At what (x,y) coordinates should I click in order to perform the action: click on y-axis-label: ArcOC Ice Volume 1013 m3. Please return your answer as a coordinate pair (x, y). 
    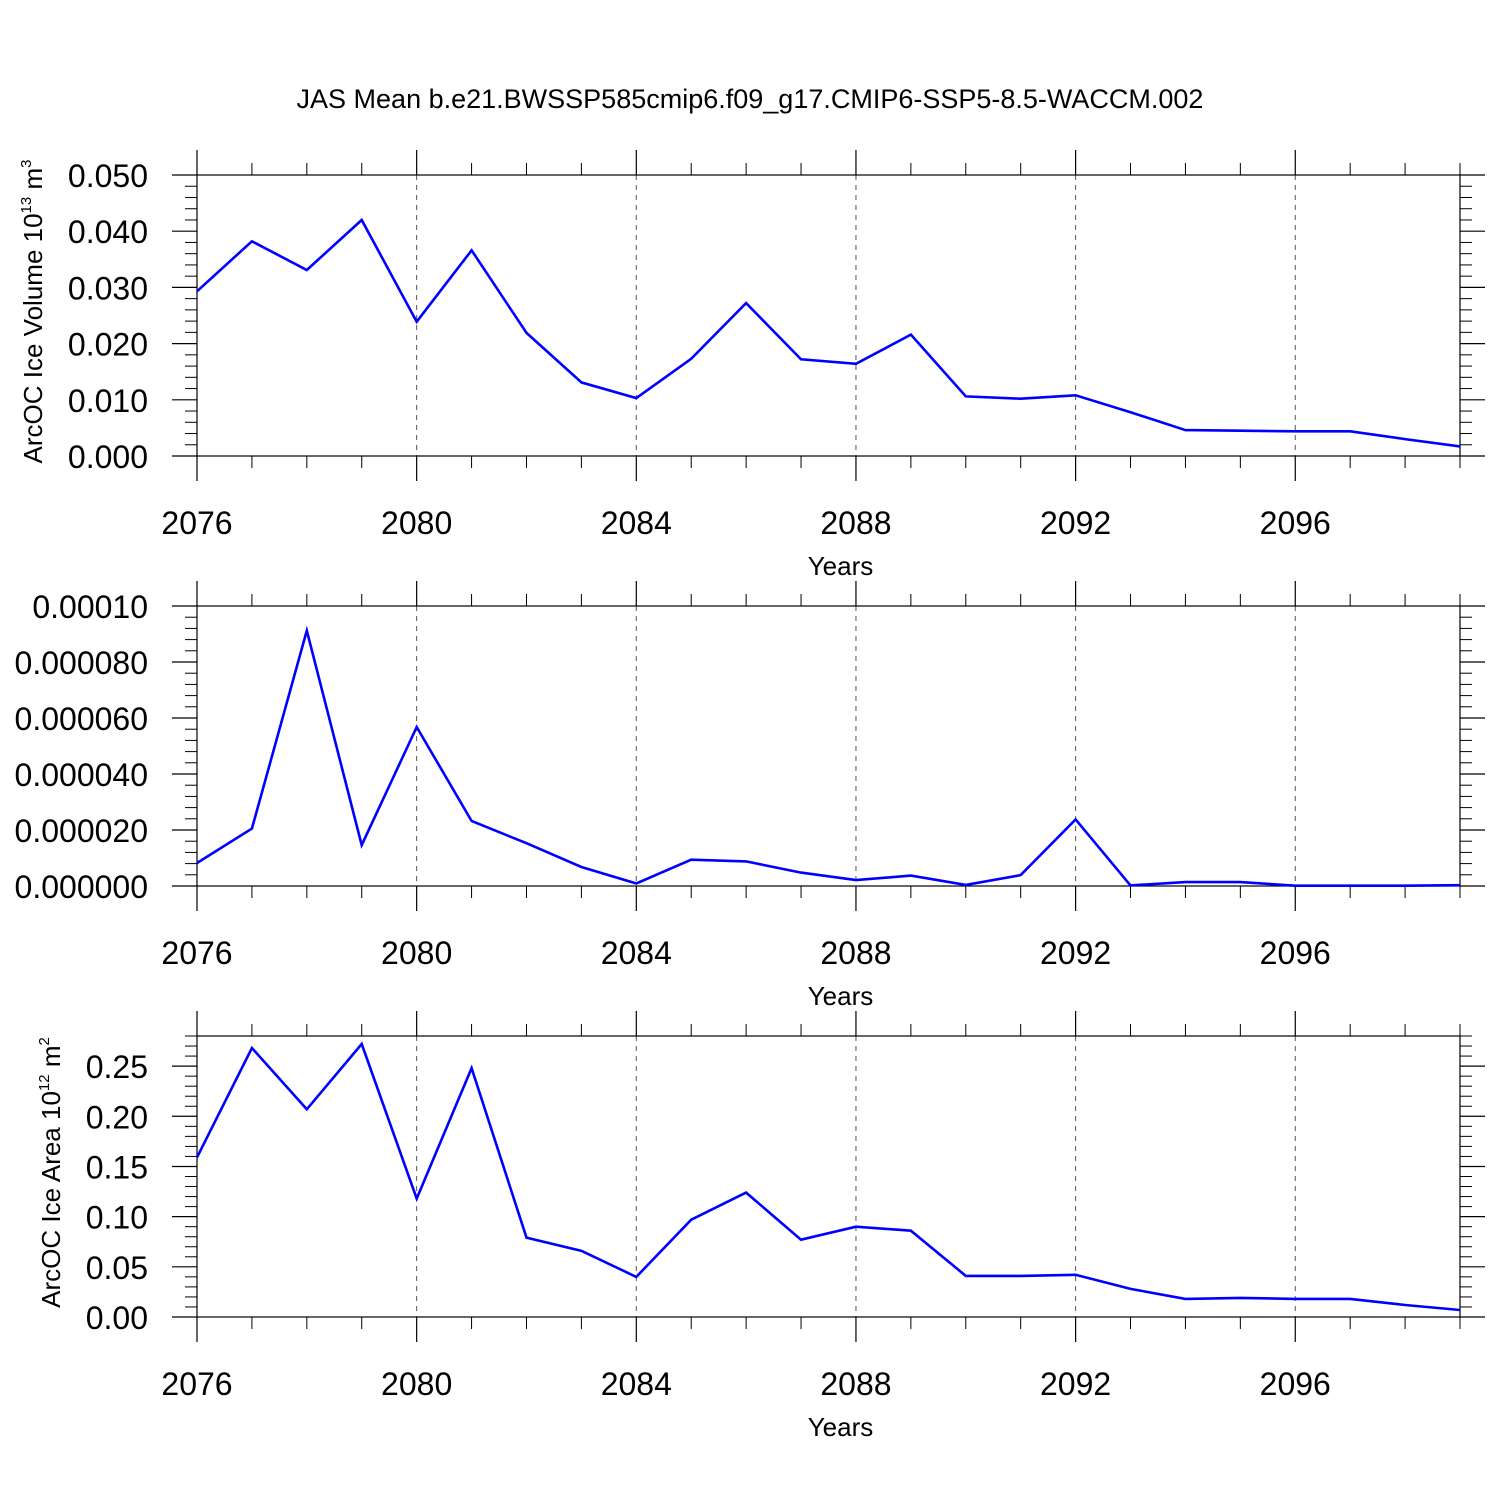
    Looking at the image, I should click on (33, 312).